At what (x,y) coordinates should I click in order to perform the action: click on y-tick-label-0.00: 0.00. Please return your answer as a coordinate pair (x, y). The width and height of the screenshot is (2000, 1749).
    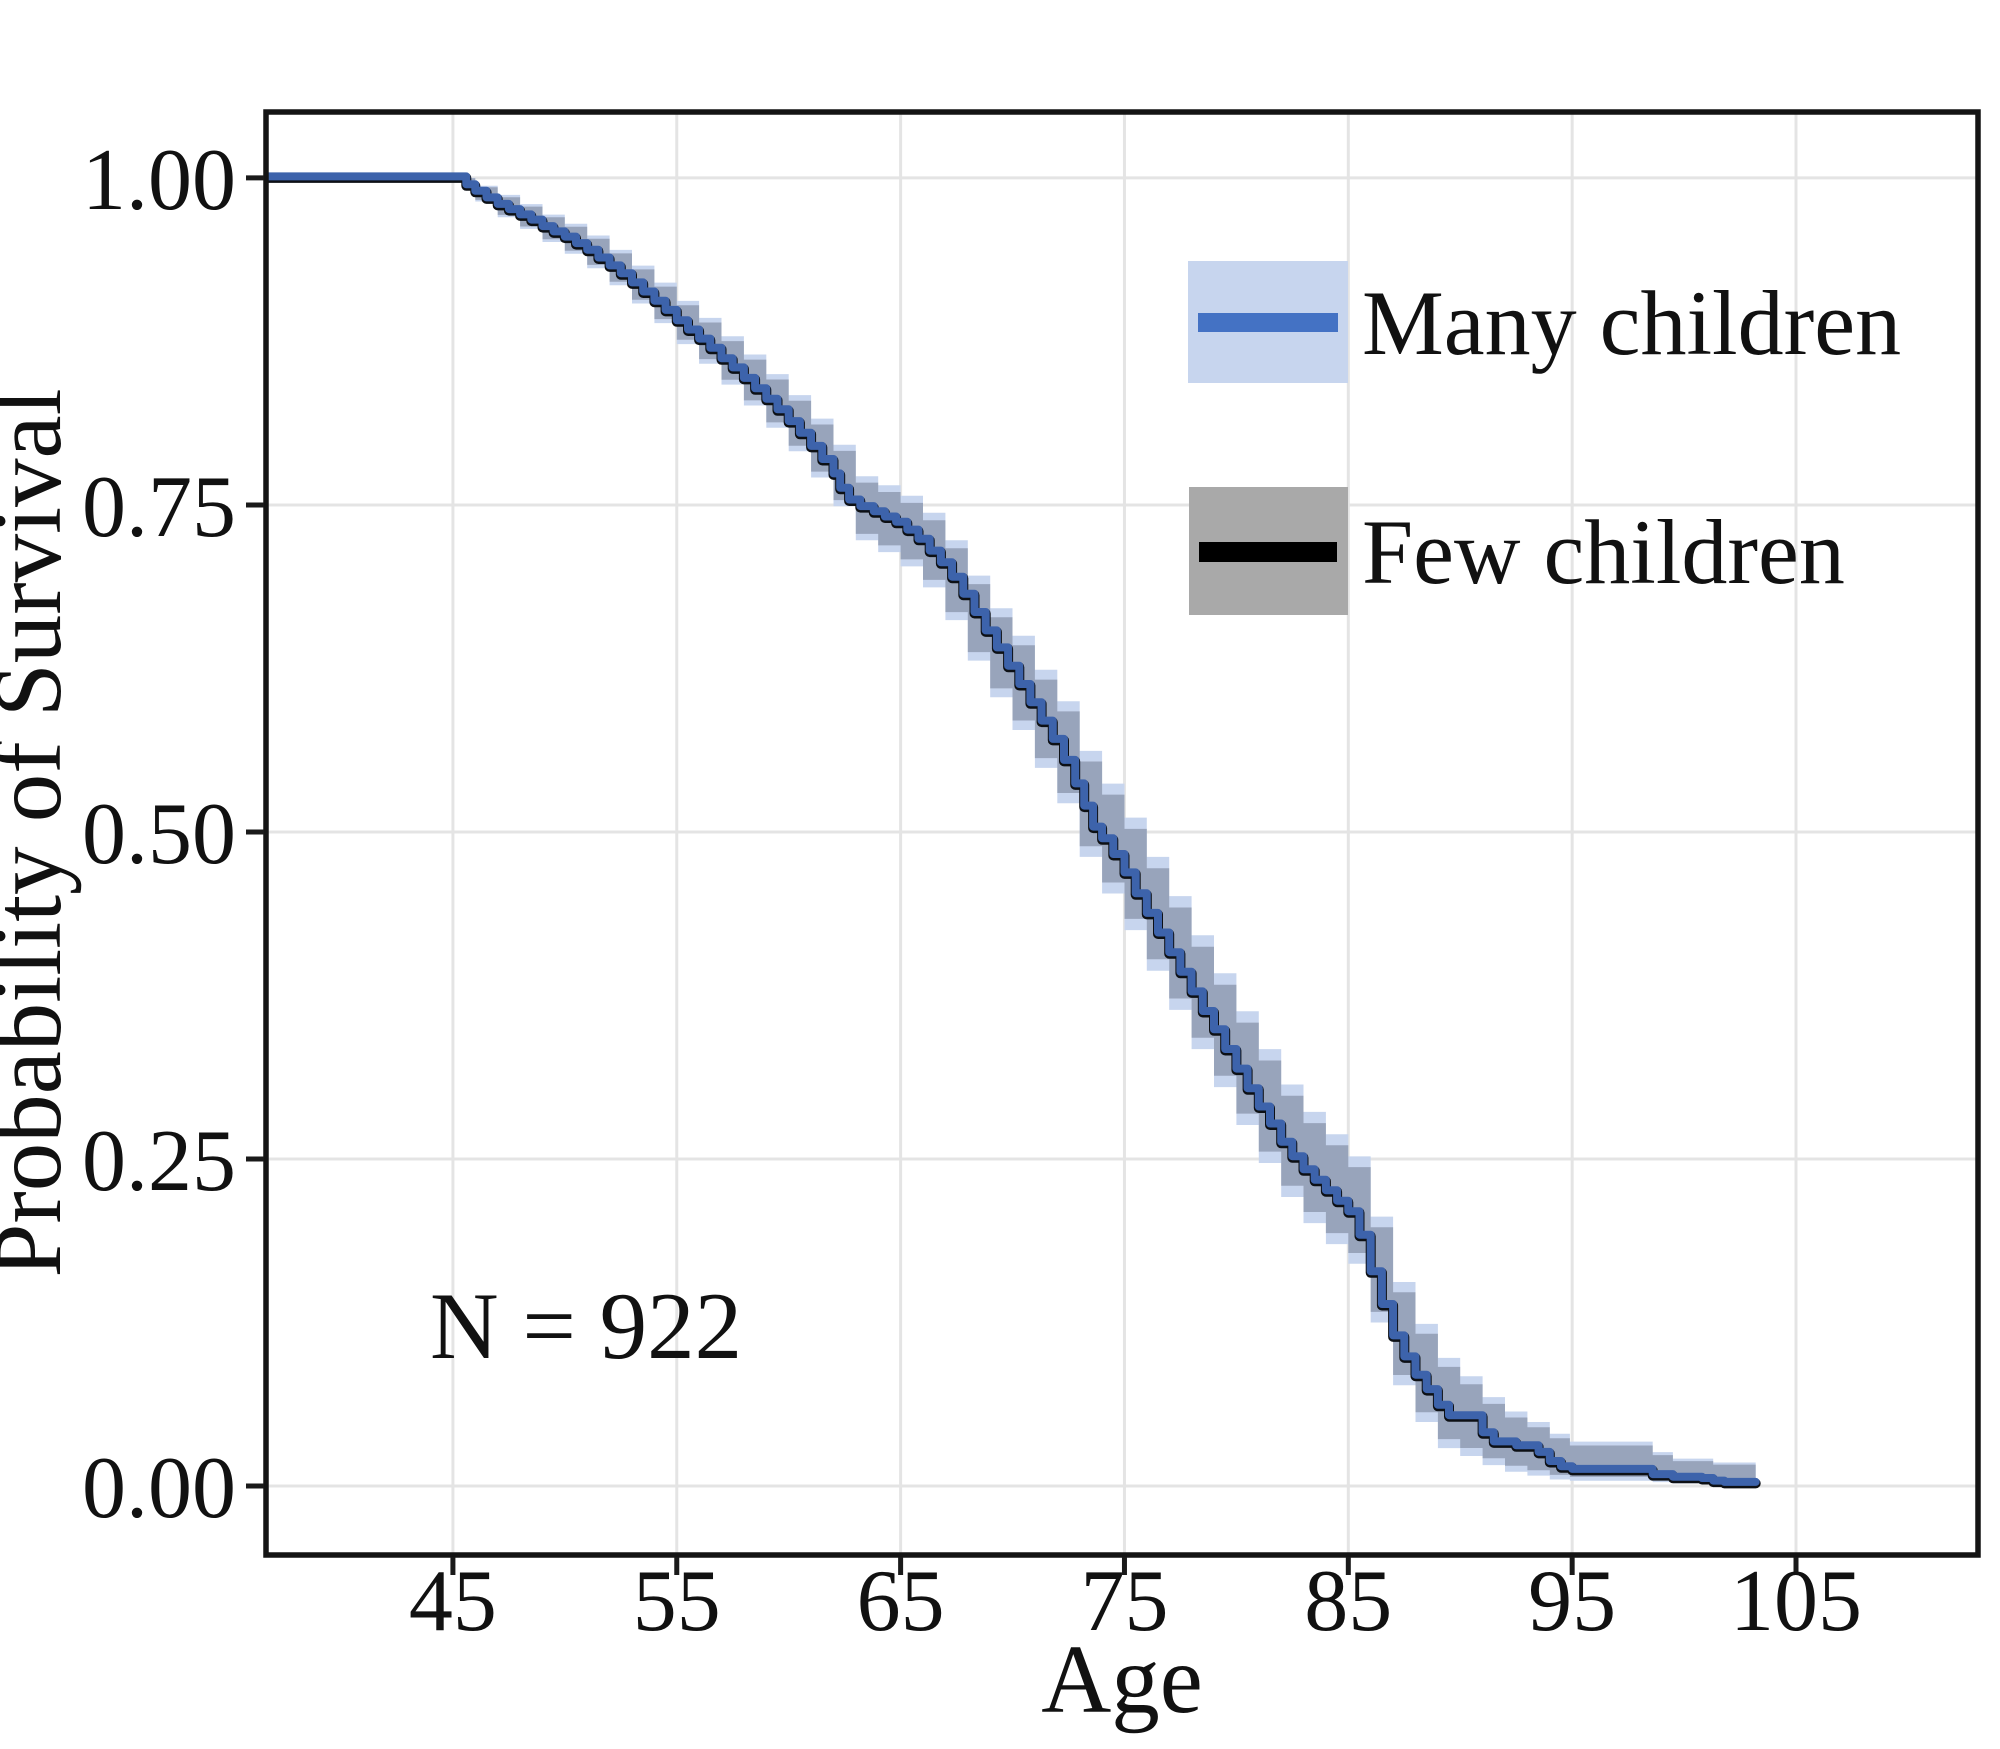
    Looking at the image, I should click on (159, 1488).